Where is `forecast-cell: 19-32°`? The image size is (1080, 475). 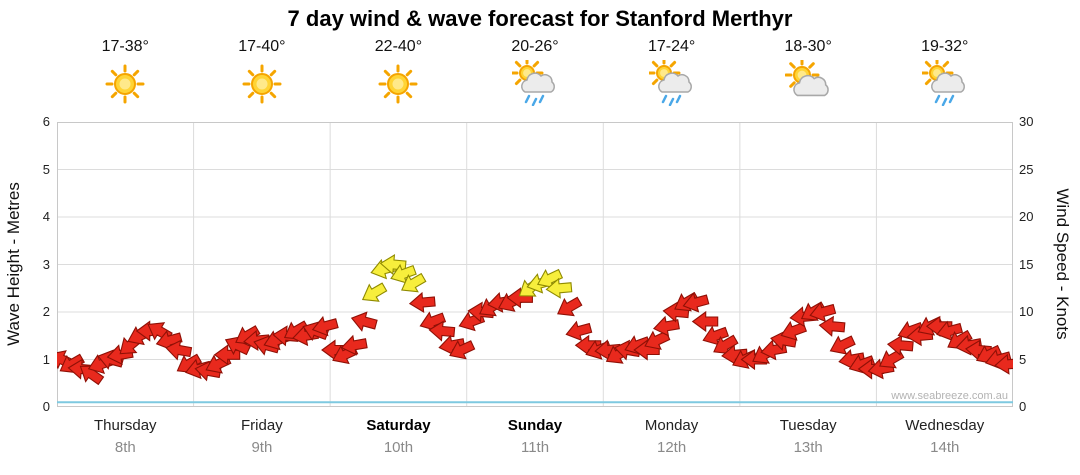 forecast-cell: 19-32° is located at coordinates (944, 72).